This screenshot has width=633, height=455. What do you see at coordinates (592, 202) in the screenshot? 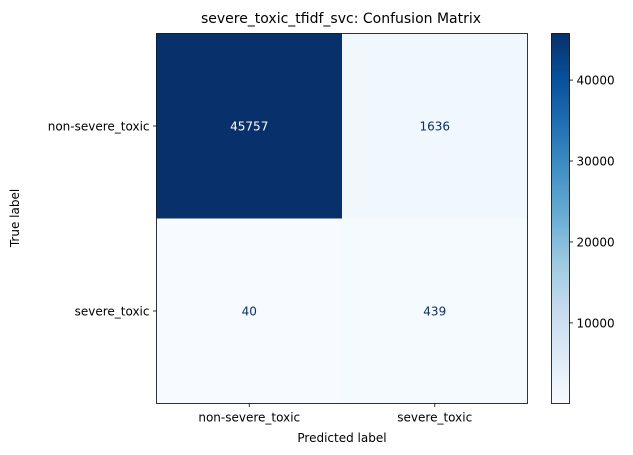
I see `colorbar-ticks: 10000 20000 30000 40000` at bounding box center [592, 202].